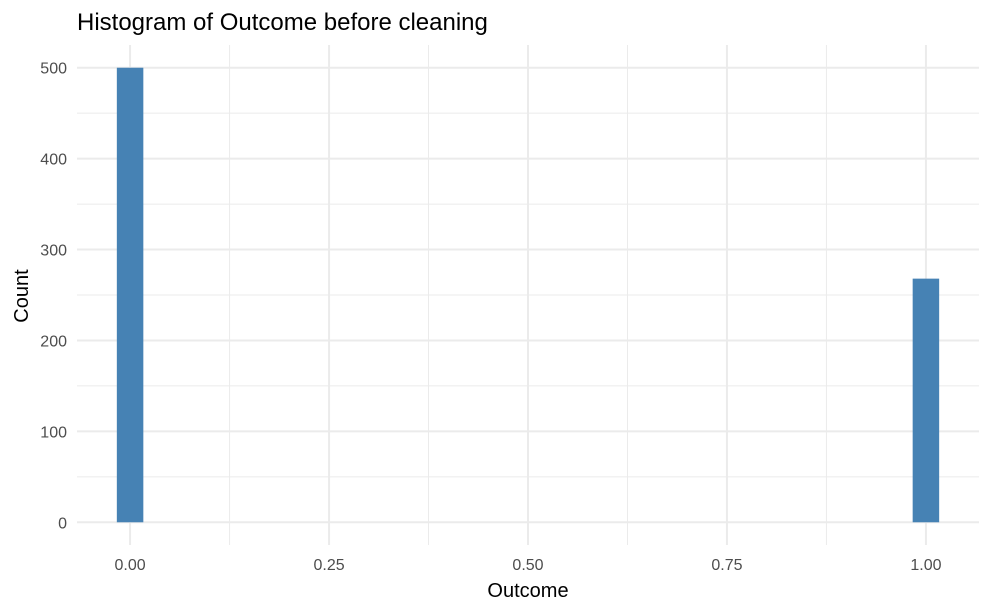 This screenshot has width=991, height=612. I want to click on x-tick-label: 0.25, so click(328, 565).